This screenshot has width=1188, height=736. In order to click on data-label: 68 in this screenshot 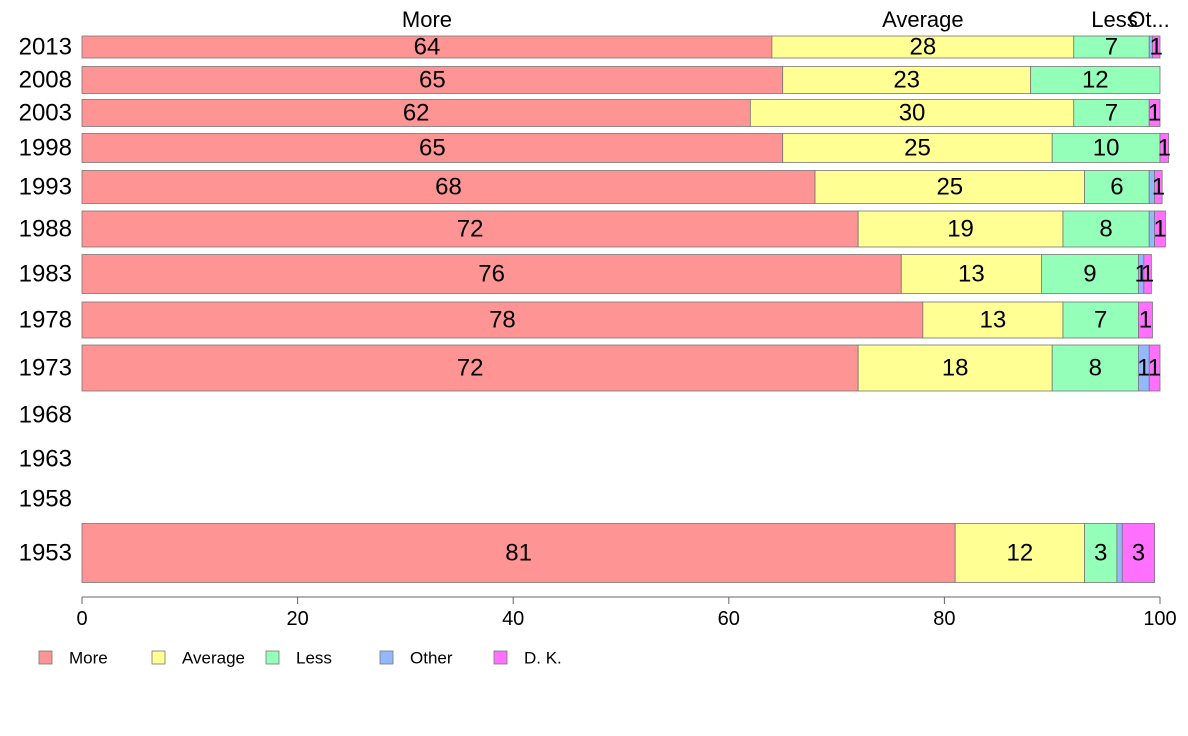, I will do `click(448, 187)`.